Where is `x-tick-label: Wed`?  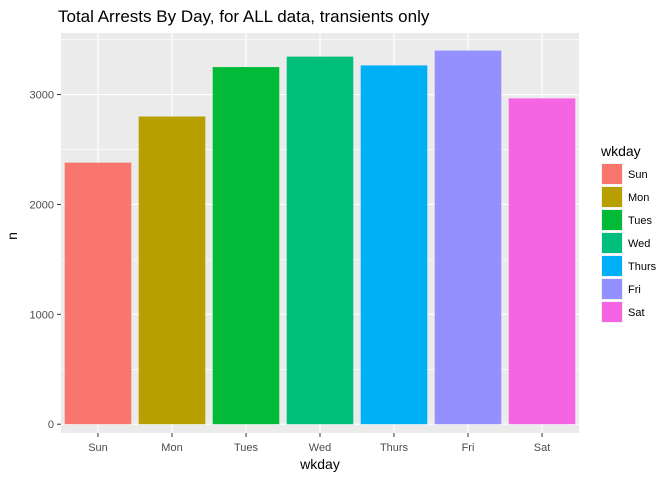
x-tick-label: Wed is located at coordinates (320, 448).